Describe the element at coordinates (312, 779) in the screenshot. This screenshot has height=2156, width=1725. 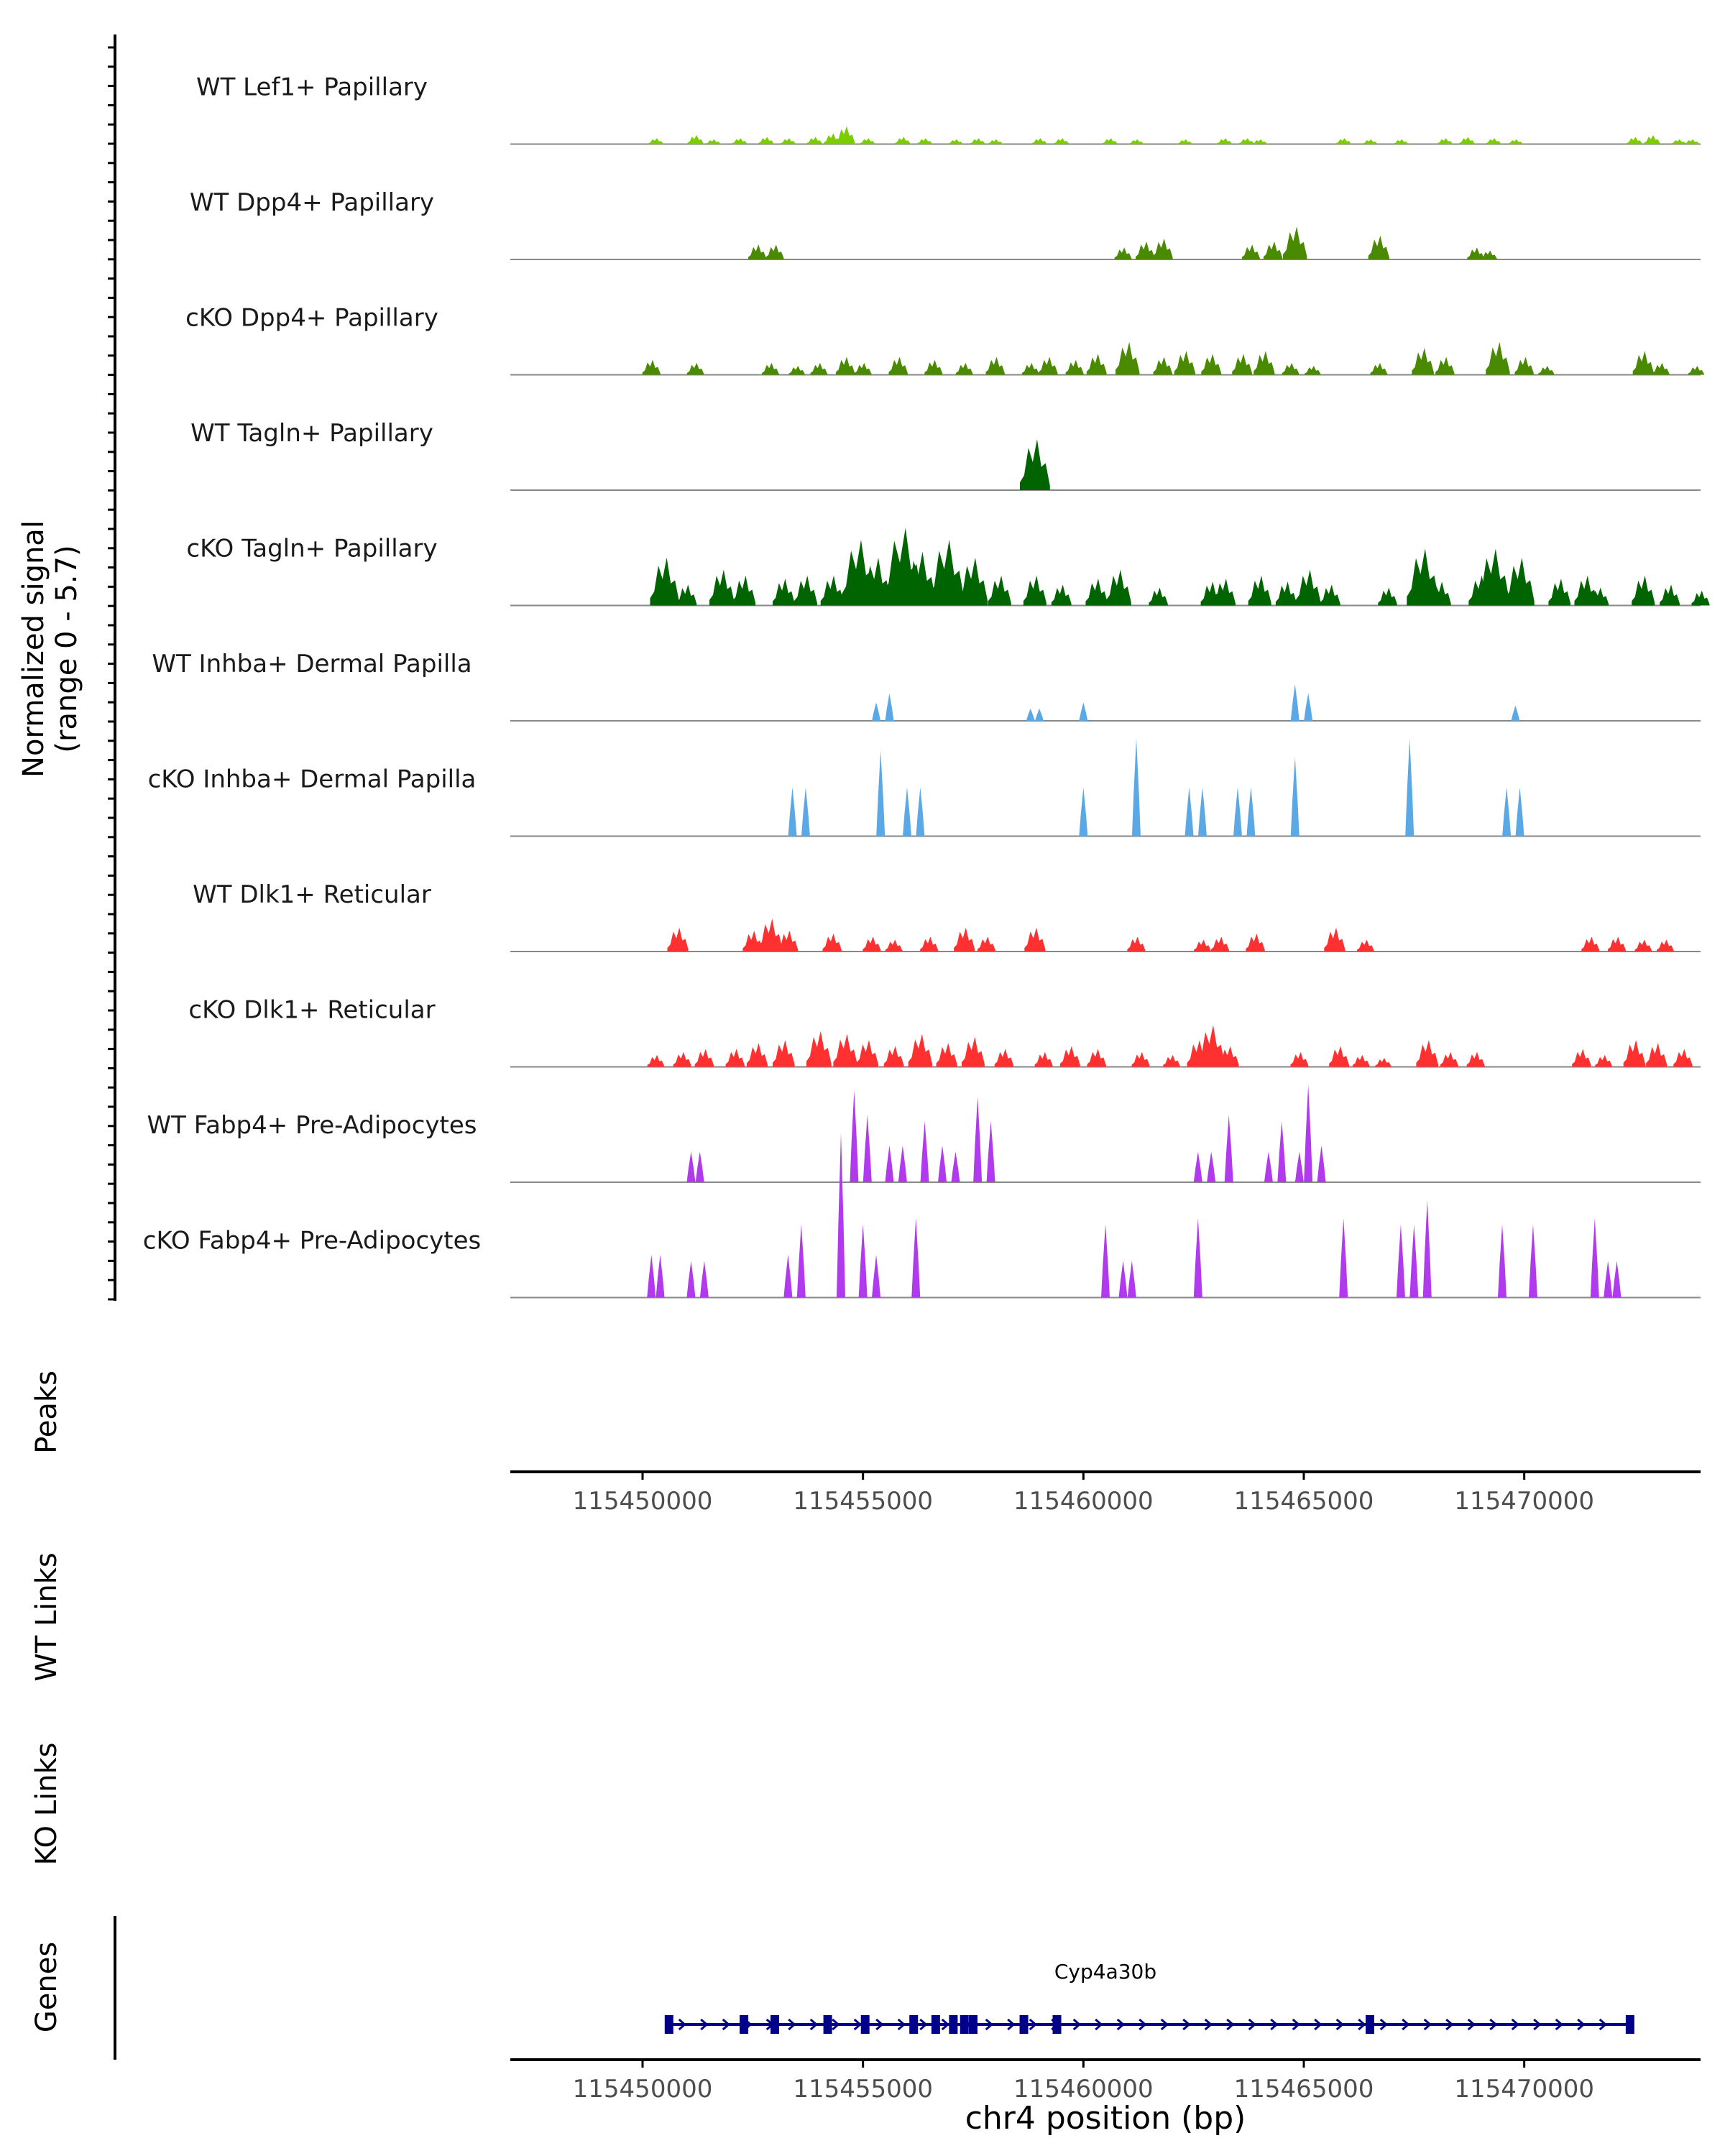
I see `track-label: cKO Inhba+ Dermal Papilla` at that location.